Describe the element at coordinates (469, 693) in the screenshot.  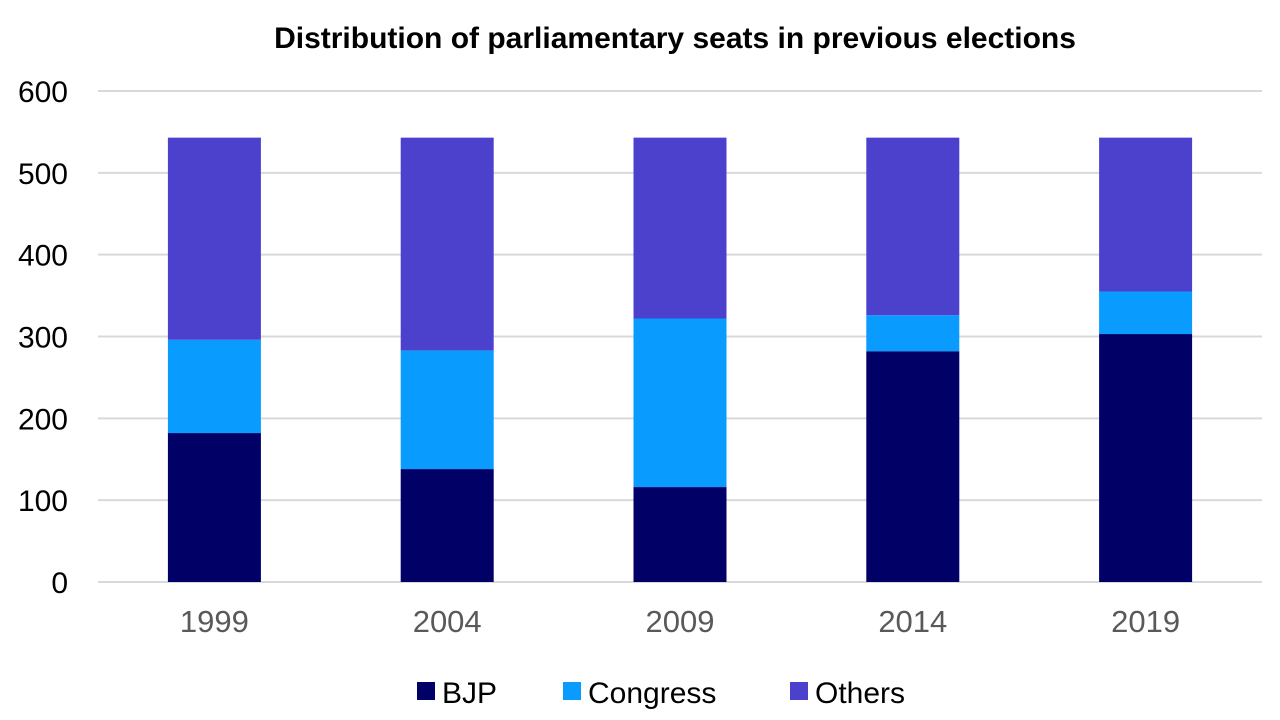
I see `legend-label-bjp: BJP` at that location.